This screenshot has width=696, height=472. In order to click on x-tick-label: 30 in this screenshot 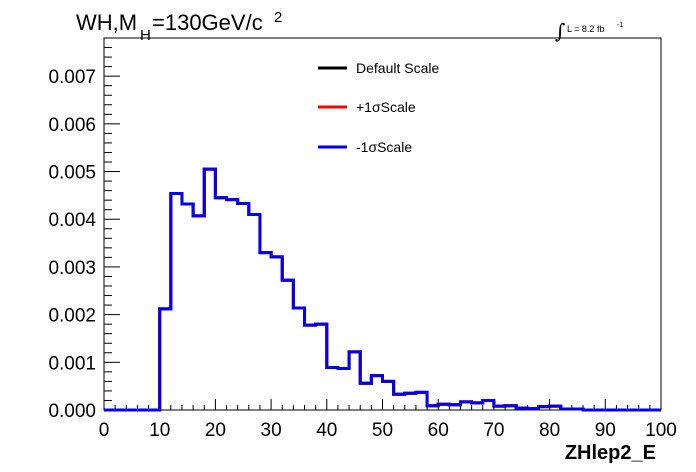, I will do `click(271, 430)`.